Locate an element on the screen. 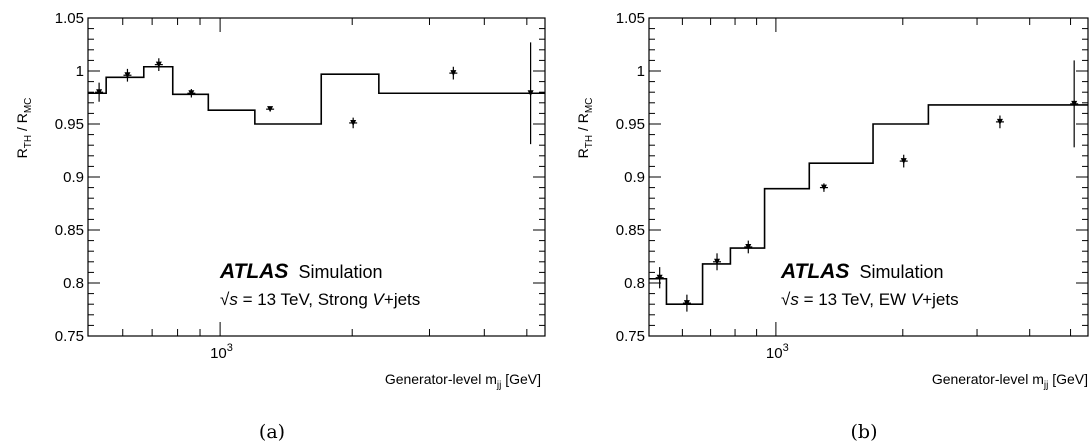 Image resolution: width=1091 pixels, height=446 pixels. energy-label: √s = 13 TeV, EW V+jets is located at coordinates (870, 299).